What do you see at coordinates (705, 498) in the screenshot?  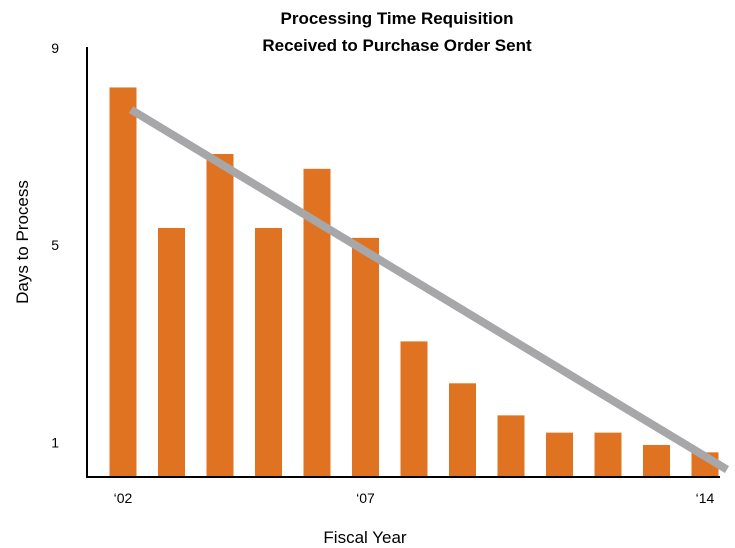 I see `x-tick-label: ‘14` at bounding box center [705, 498].